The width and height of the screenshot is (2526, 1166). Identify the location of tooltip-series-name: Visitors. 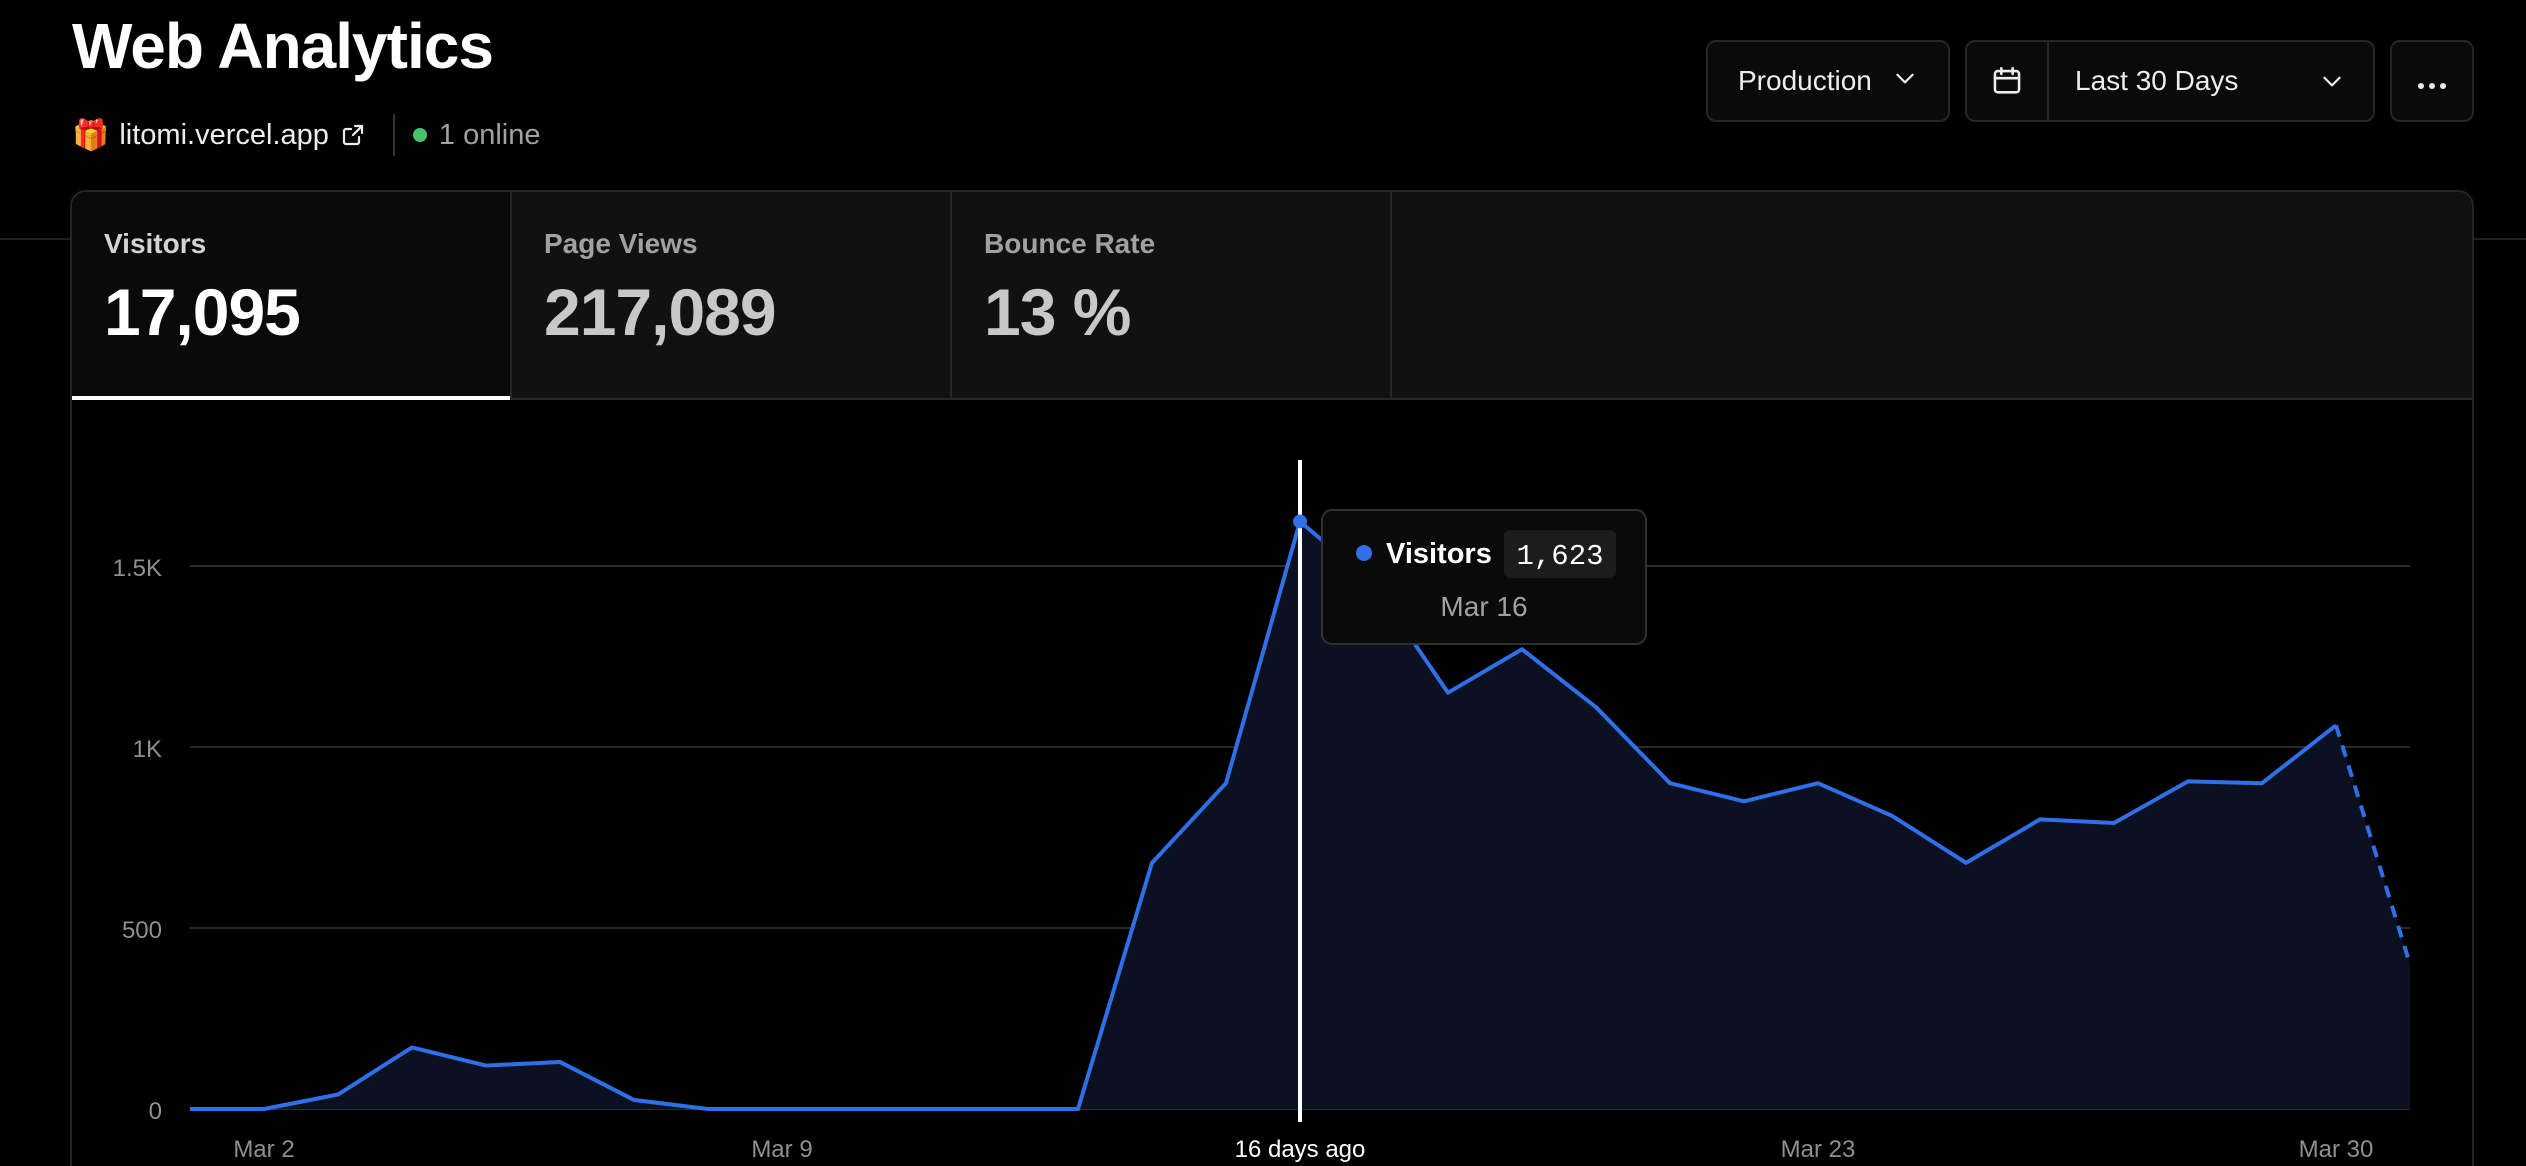
(1439, 554).